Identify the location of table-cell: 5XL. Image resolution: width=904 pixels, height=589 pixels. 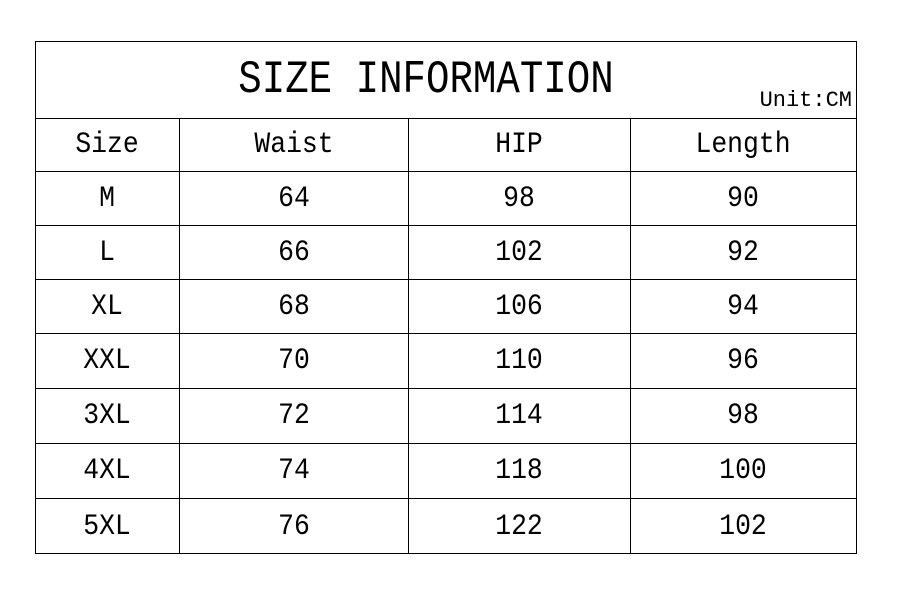
(108, 526).